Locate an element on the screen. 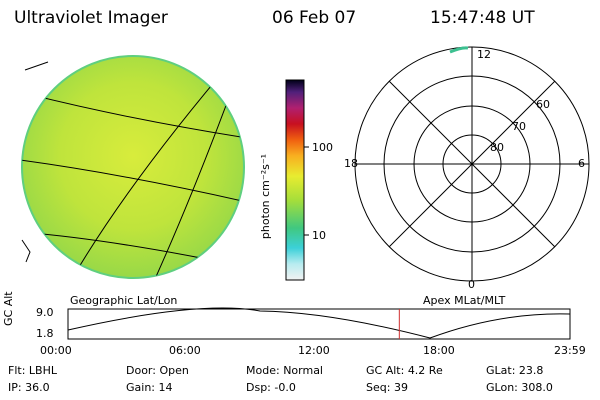  status-label: Door: is located at coordinates (141, 370).